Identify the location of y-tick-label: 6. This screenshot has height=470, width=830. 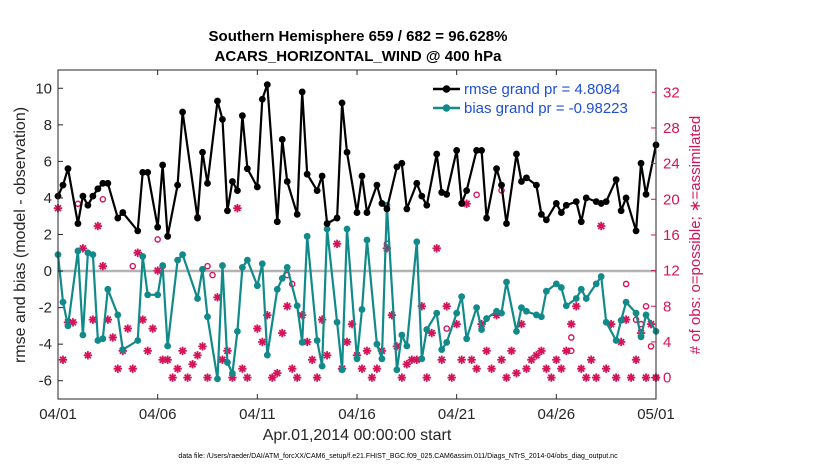
(48, 161).